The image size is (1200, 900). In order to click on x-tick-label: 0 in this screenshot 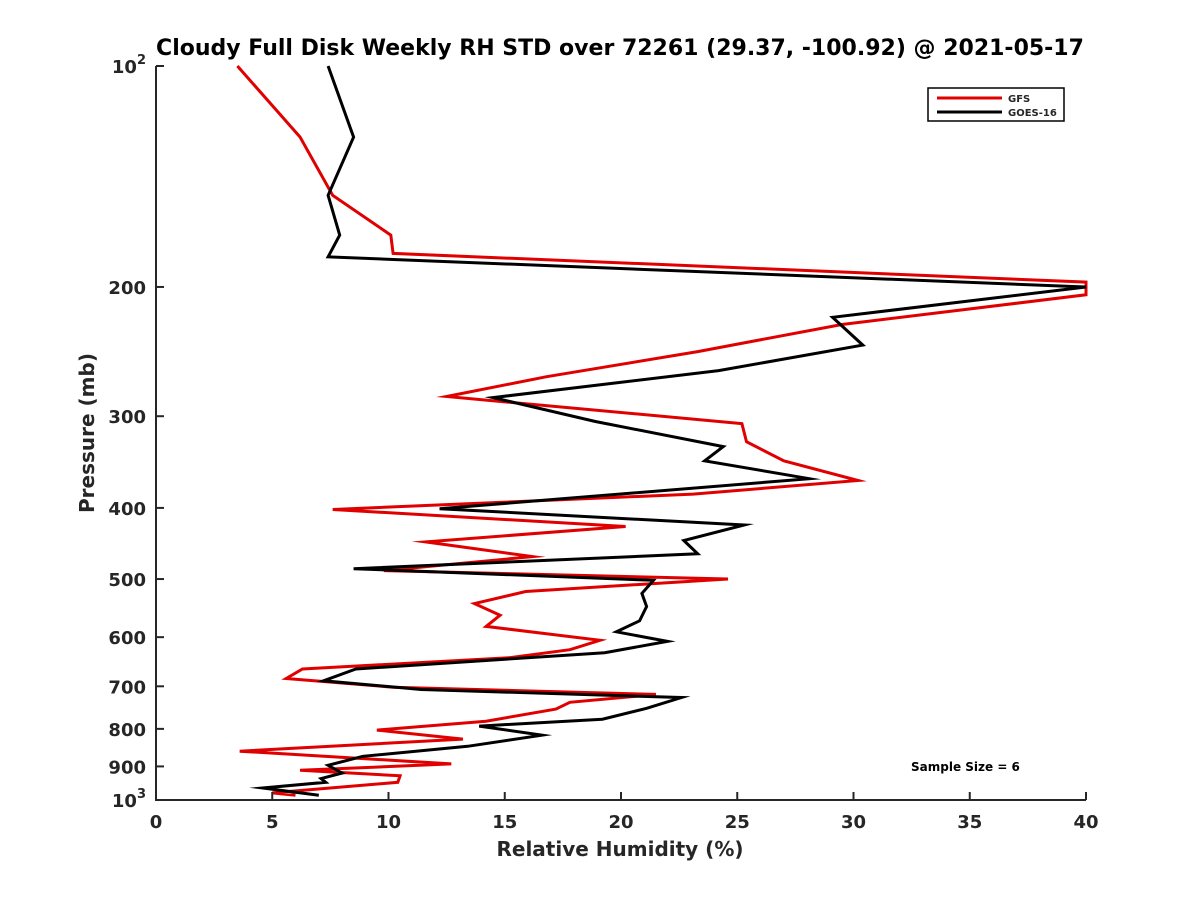, I will do `click(156, 822)`.